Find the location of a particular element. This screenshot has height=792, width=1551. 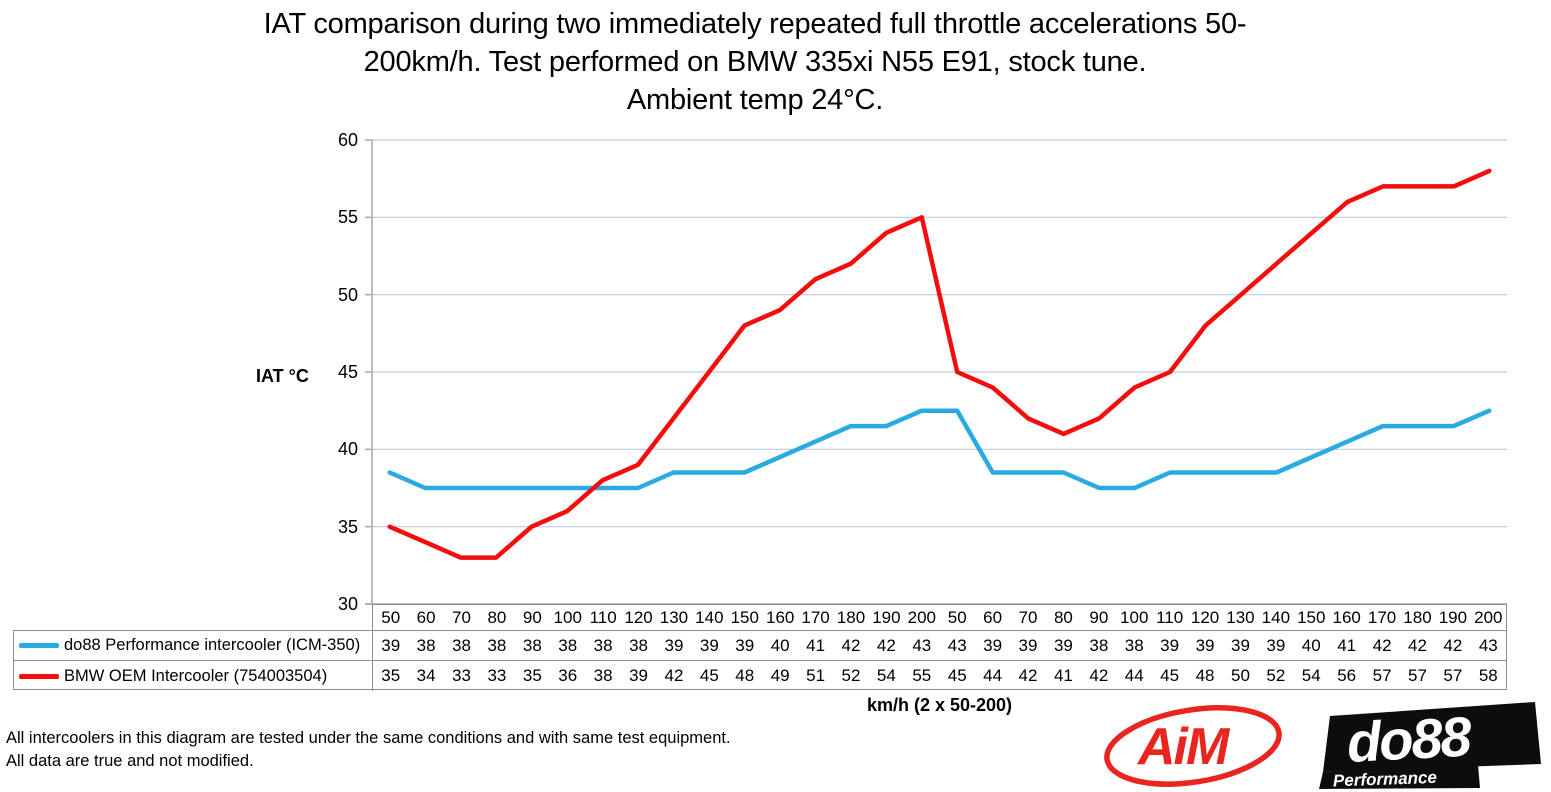

x-category-cell: 140 is located at coordinates (1276, 617).